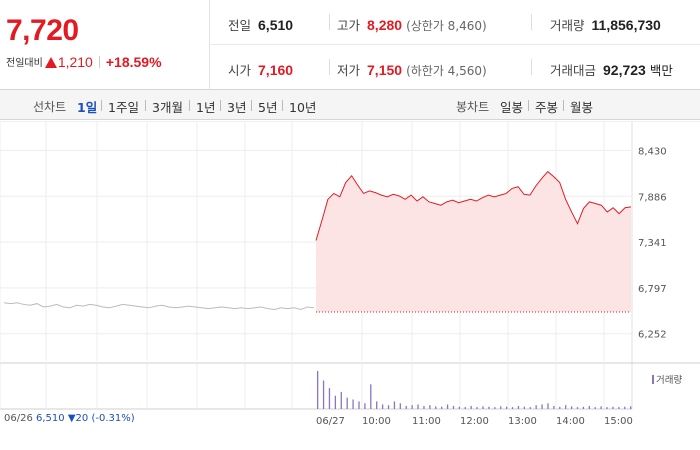  What do you see at coordinates (69, 418) in the screenshot?
I see `prev-day-info: 06/26 6,510 ▼20 (-0.31%)` at bounding box center [69, 418].